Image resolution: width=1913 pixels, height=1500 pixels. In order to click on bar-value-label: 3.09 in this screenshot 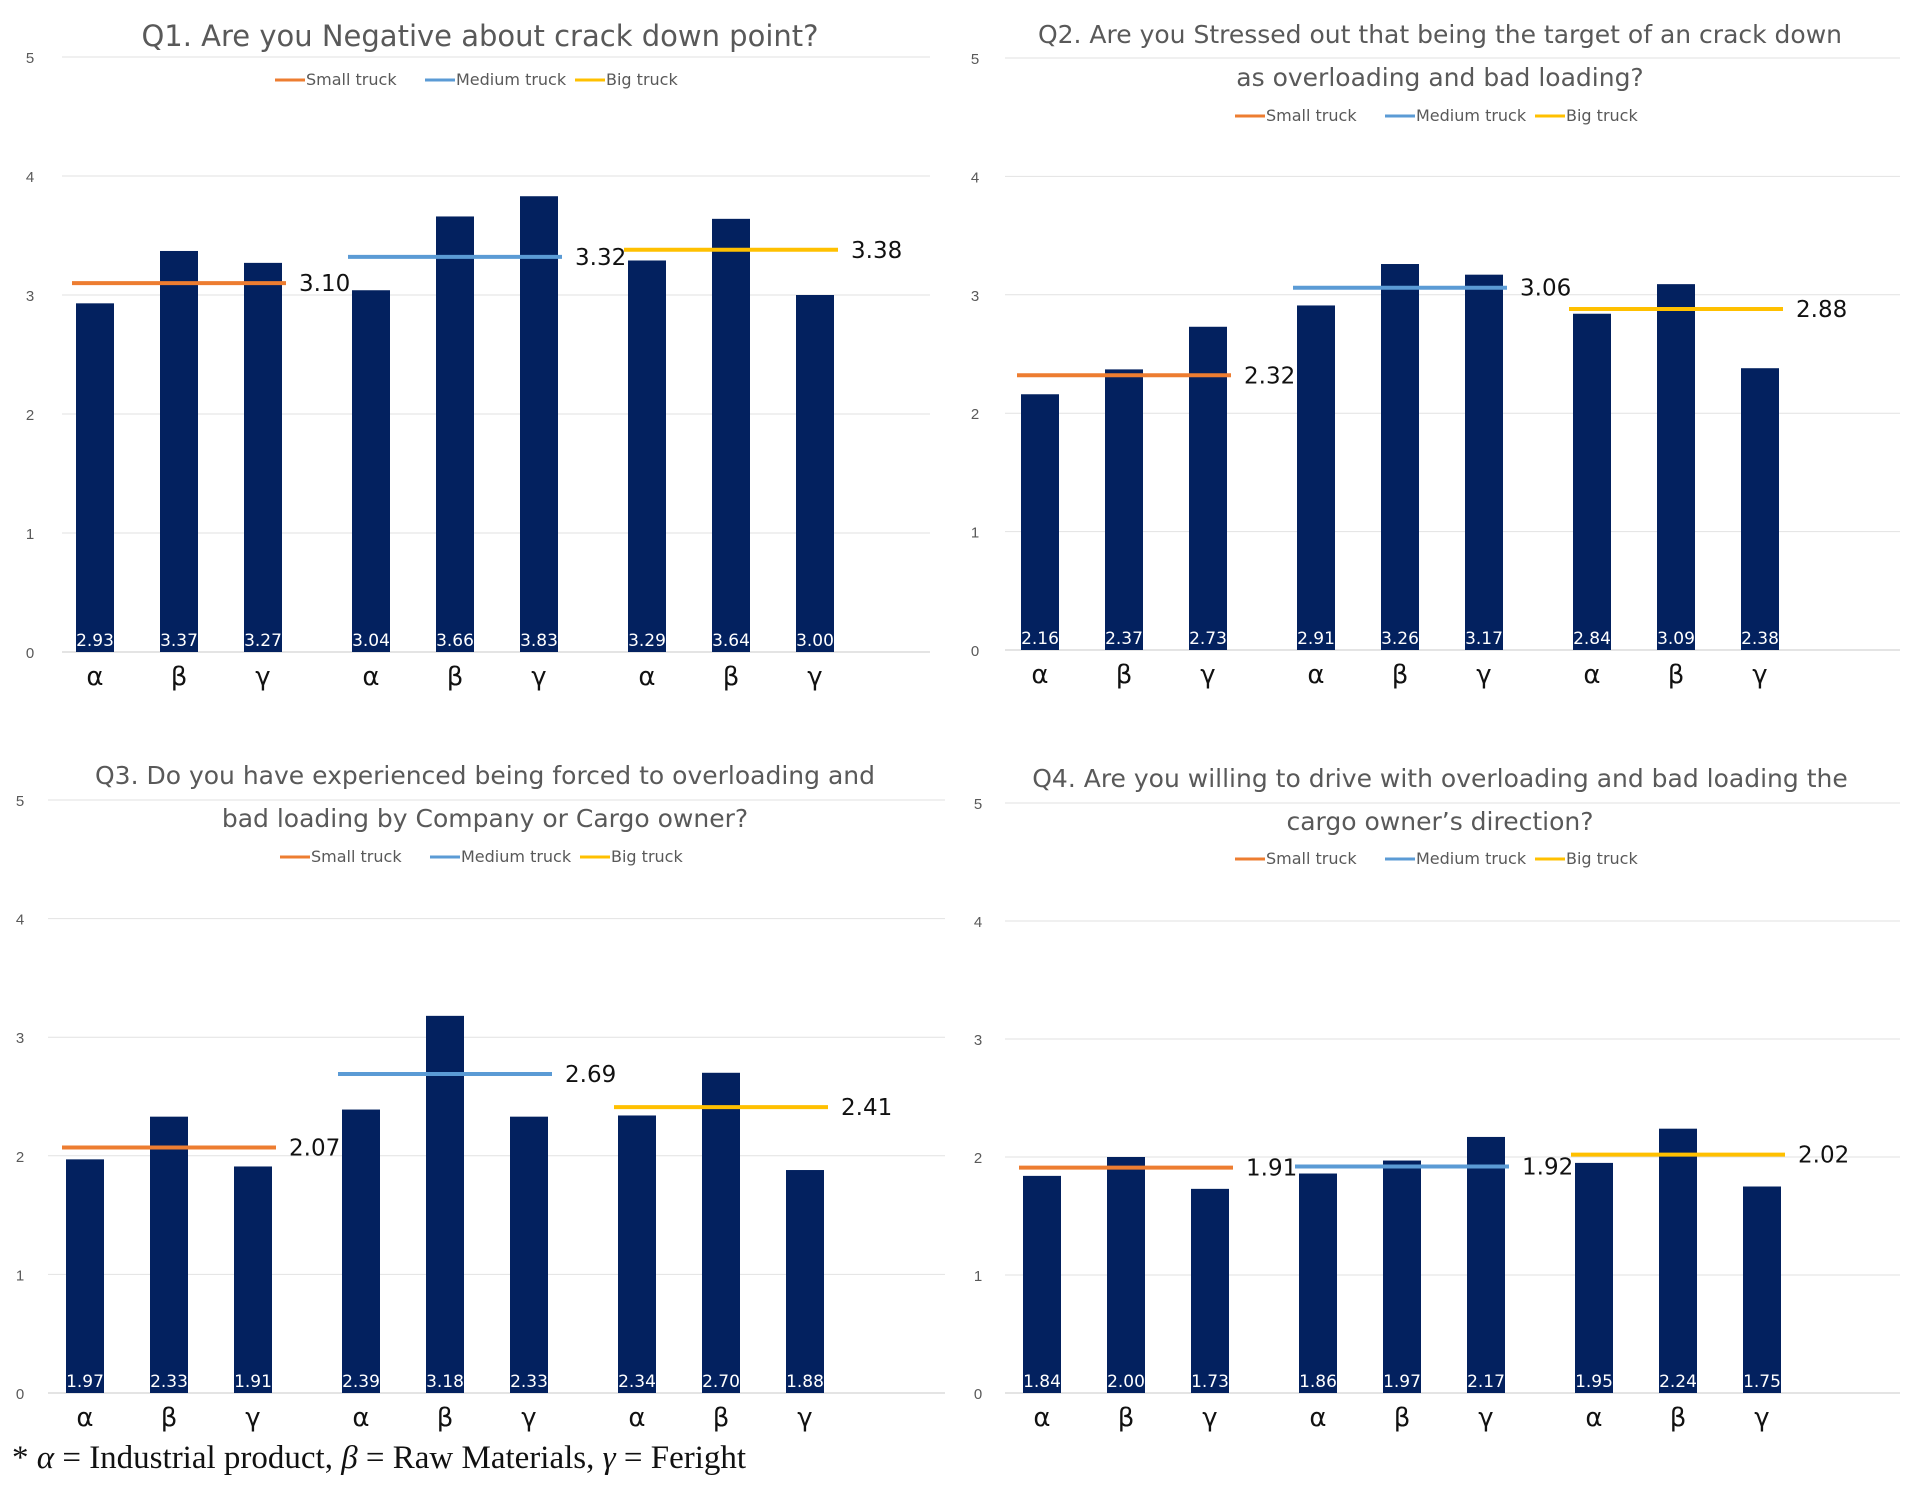, I will do `click(1676, 639)`.